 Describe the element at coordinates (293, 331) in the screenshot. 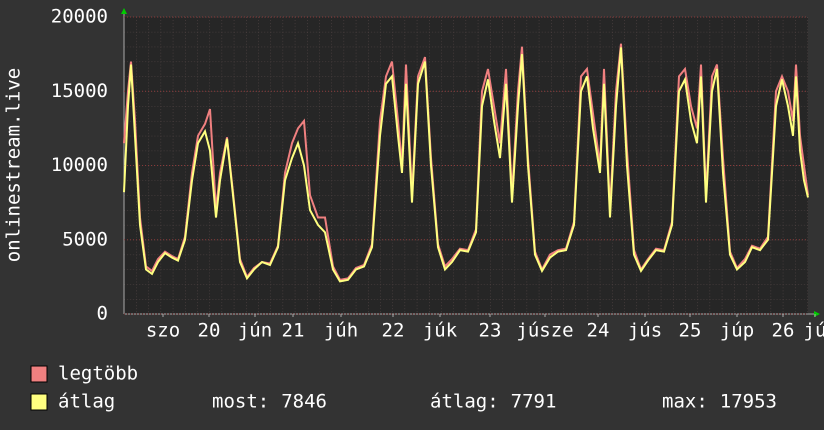

I see `x-tick-label: 21` at that location.